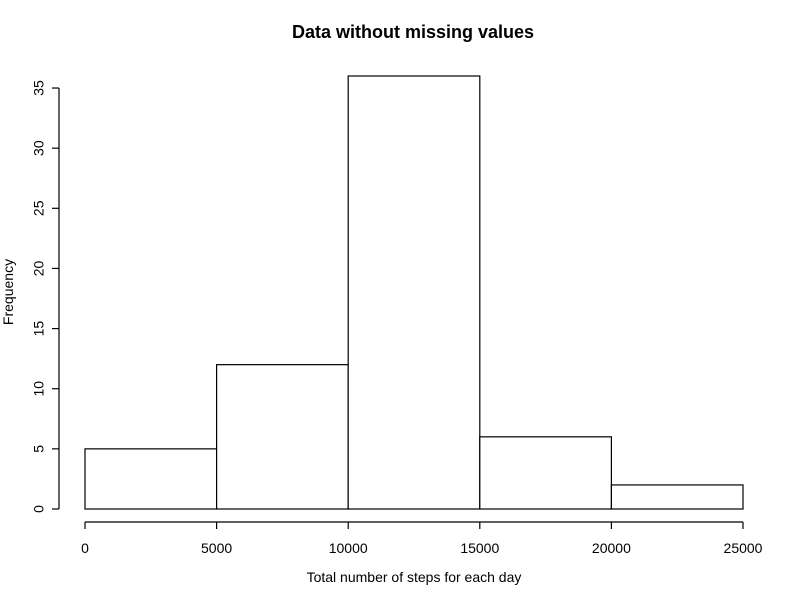 Image resolution: width=800 pixels, height=600 pixels. Describe the element at coordinates (348, 548) in the screenshot. I see `x-tick-label: 10000` at that location.